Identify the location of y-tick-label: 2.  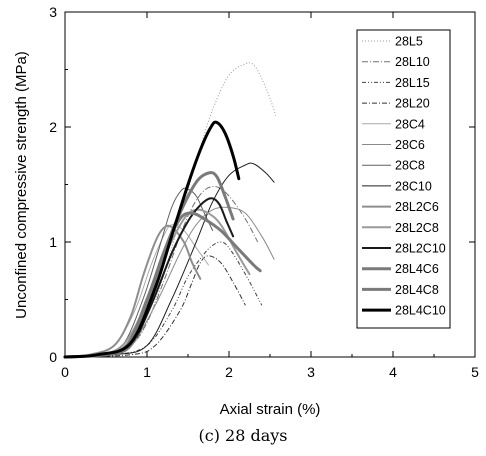
(53, 127).